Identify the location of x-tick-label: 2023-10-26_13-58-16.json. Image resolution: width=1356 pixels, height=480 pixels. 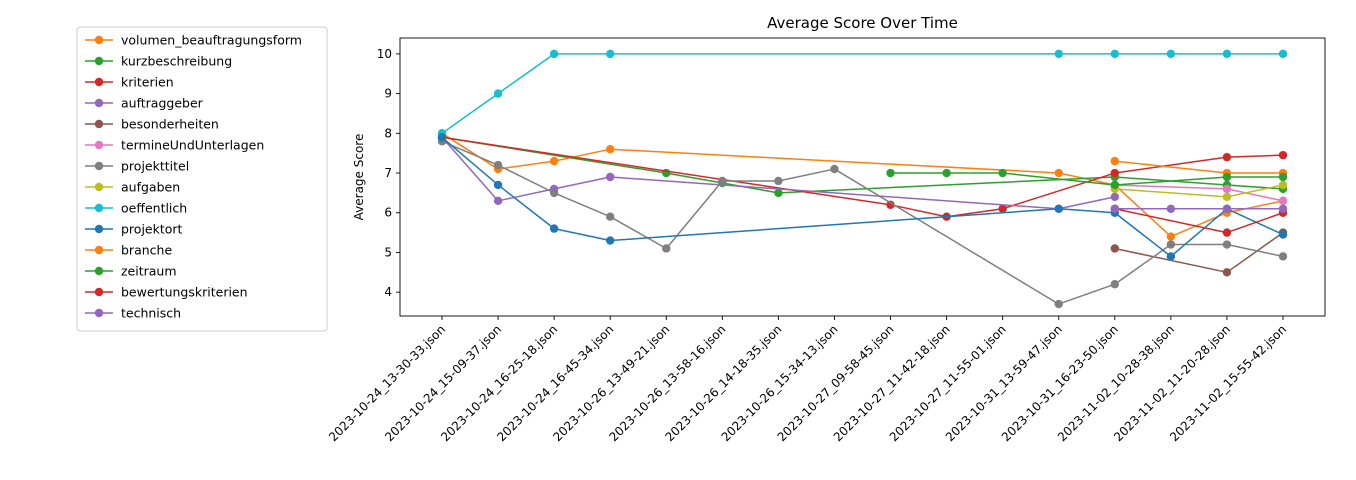
(667, 383).